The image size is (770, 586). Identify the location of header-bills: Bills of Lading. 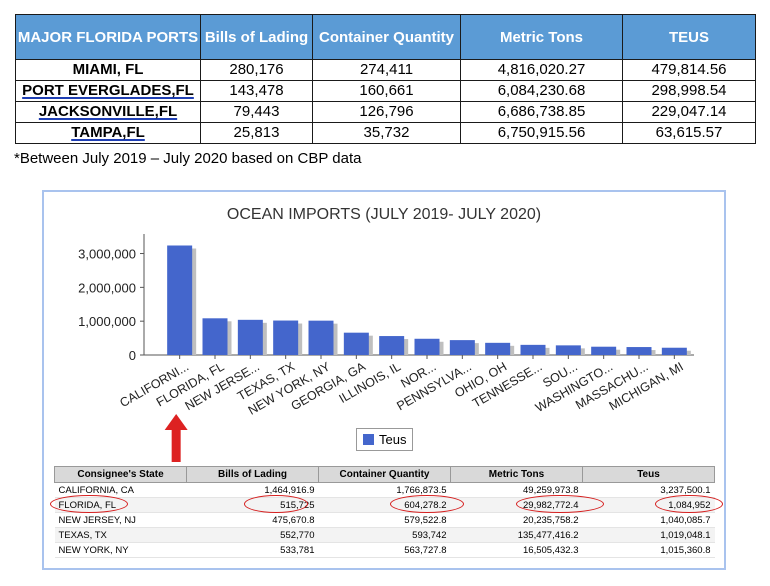
(256, 37).